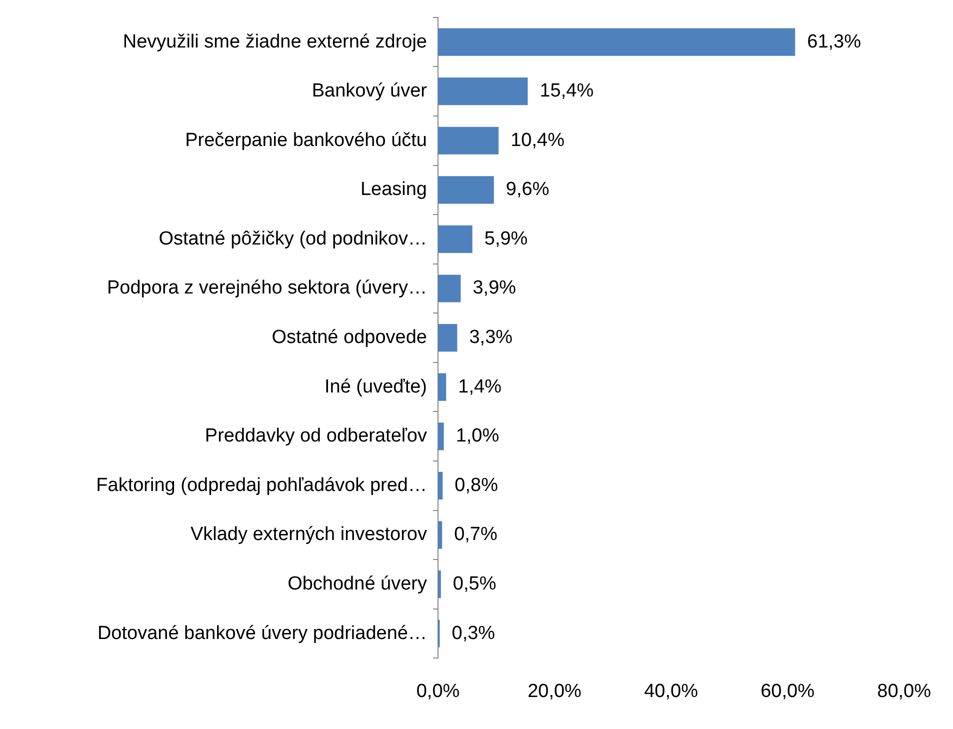  Describe the element at coordinates (474, 583) in the screenshot. I see `data-label: 0,5%` at that location.